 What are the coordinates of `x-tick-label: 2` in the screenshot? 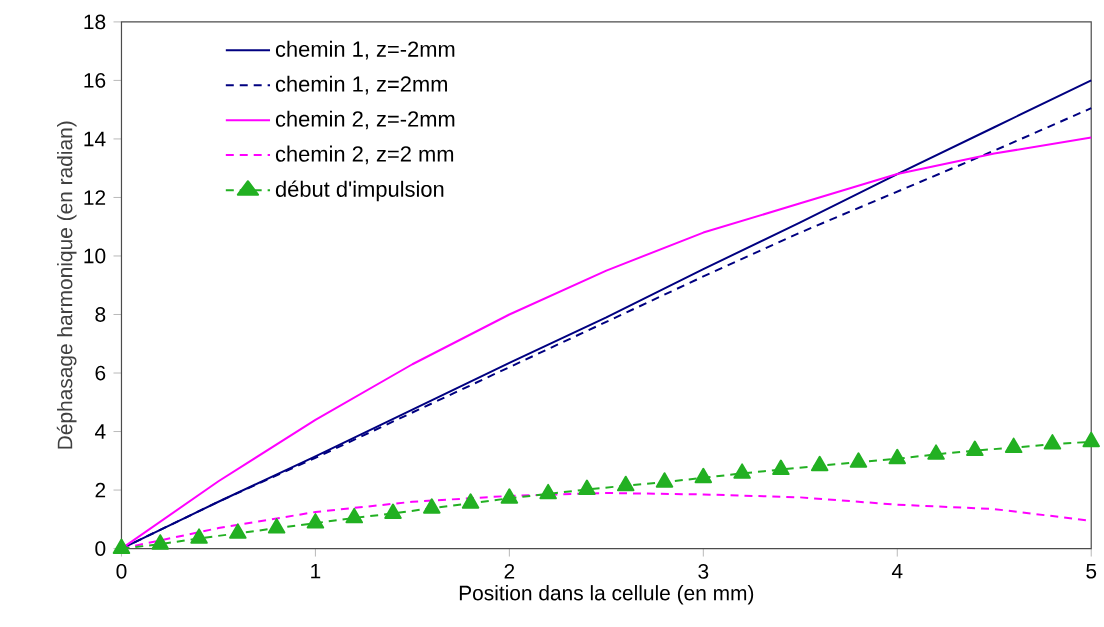 It's located at (509, 571).